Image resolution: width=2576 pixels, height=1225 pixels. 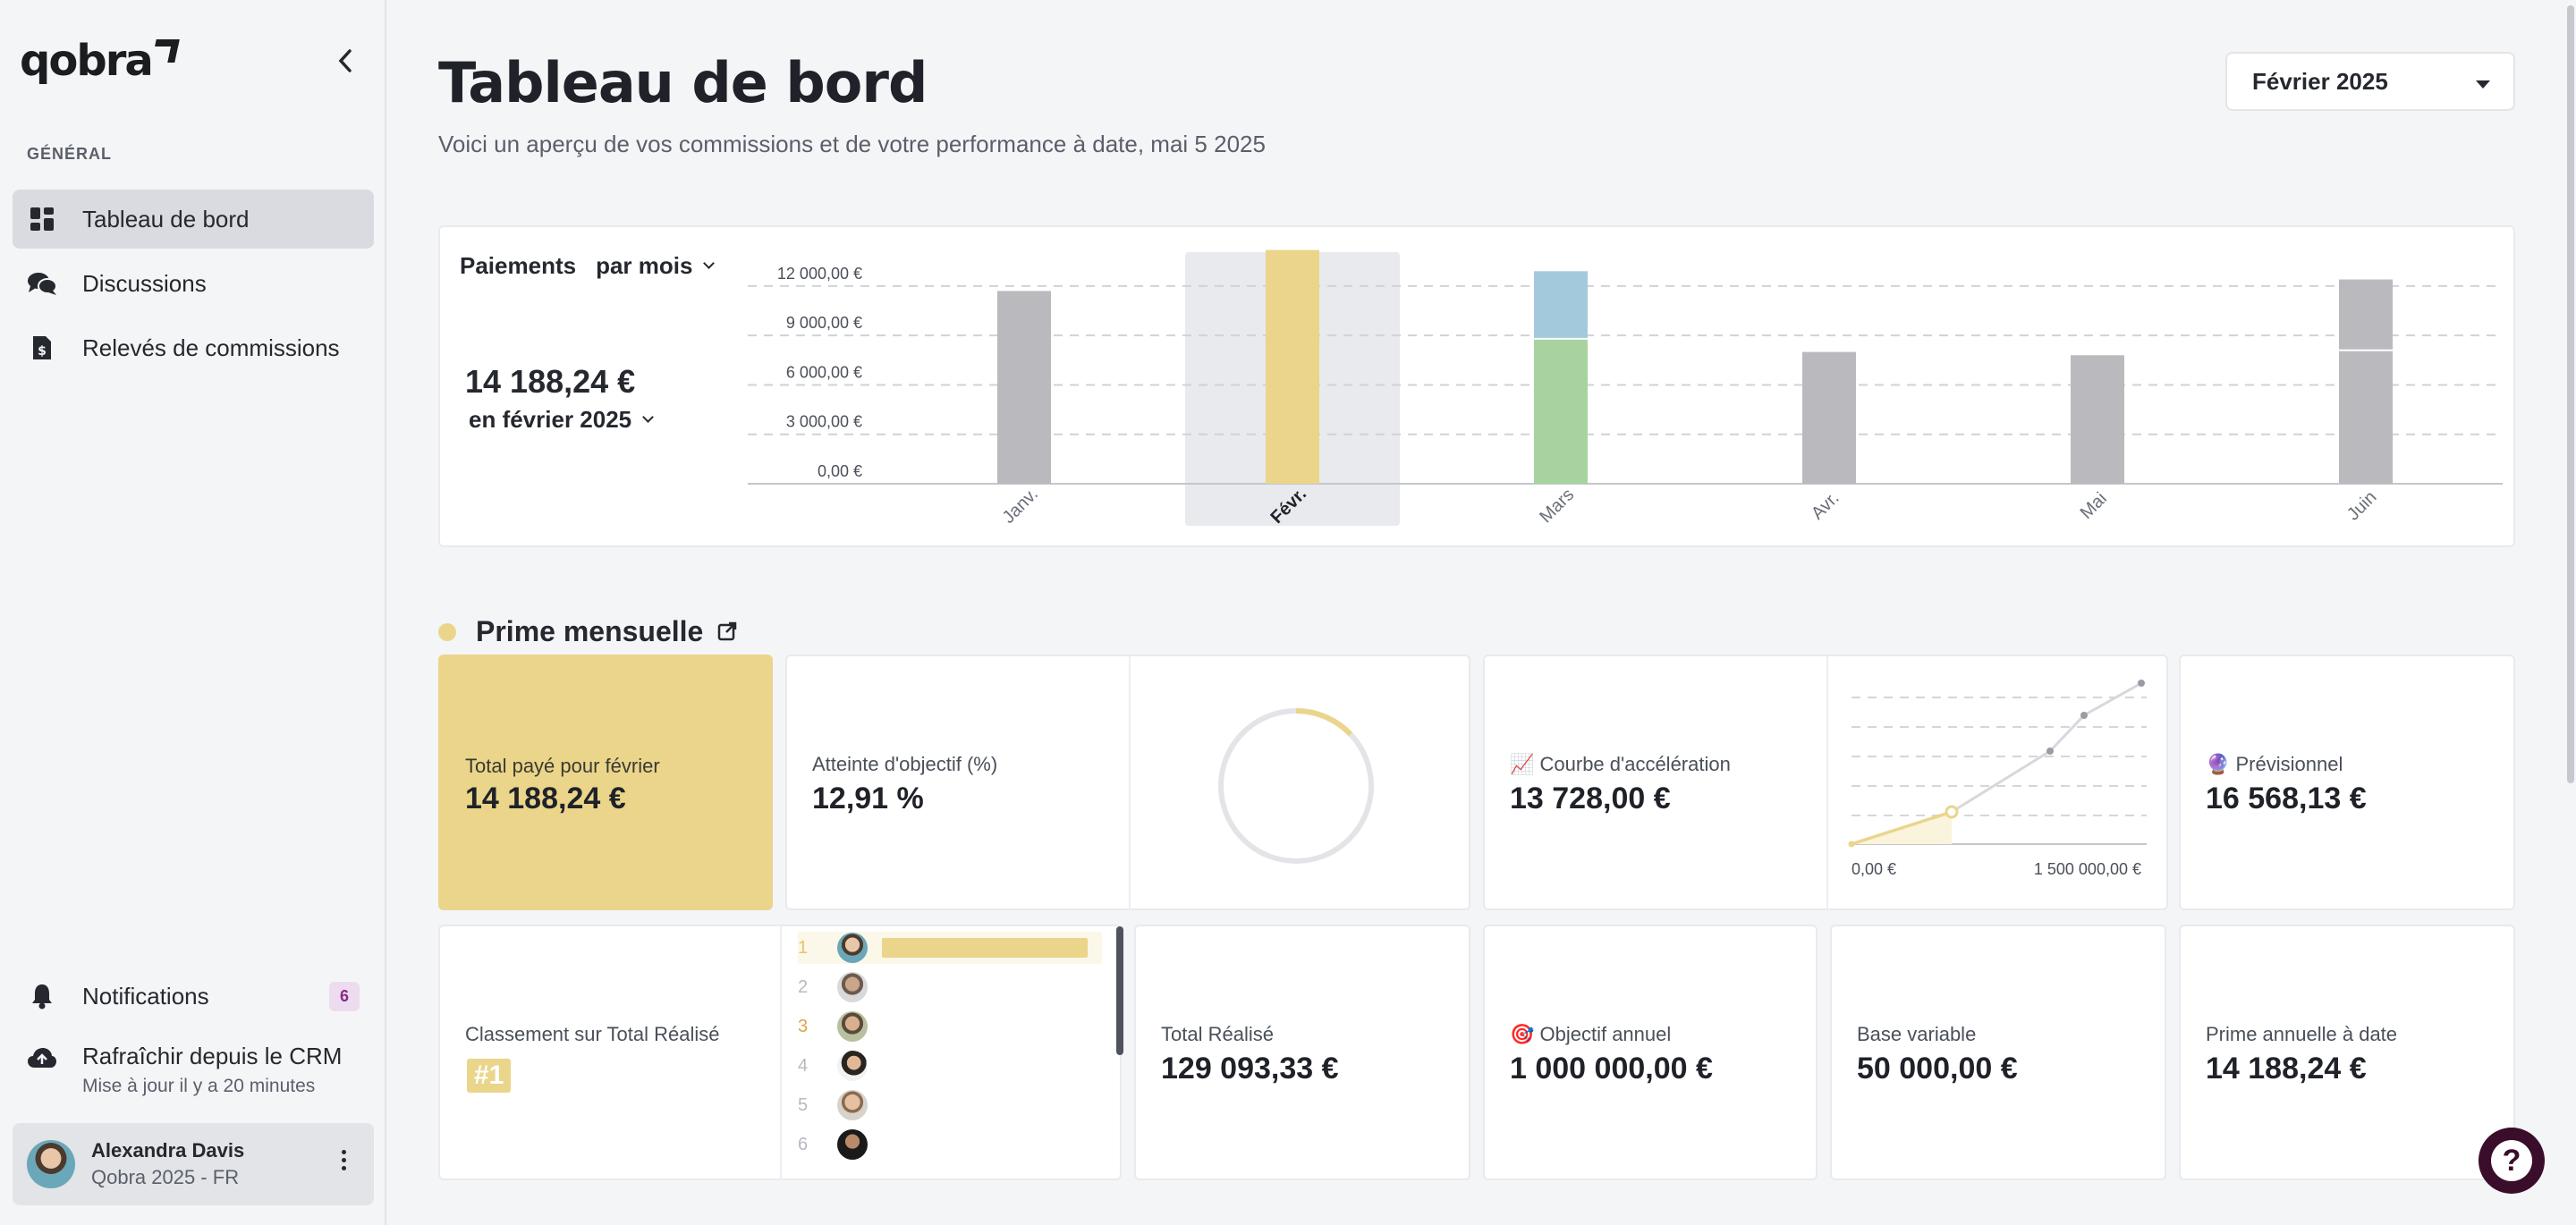 What do you see at coordinates (1829, 417) in the screenshot?
I see `bar-Avr.-segment-1` at bounding box center [1829, 417].